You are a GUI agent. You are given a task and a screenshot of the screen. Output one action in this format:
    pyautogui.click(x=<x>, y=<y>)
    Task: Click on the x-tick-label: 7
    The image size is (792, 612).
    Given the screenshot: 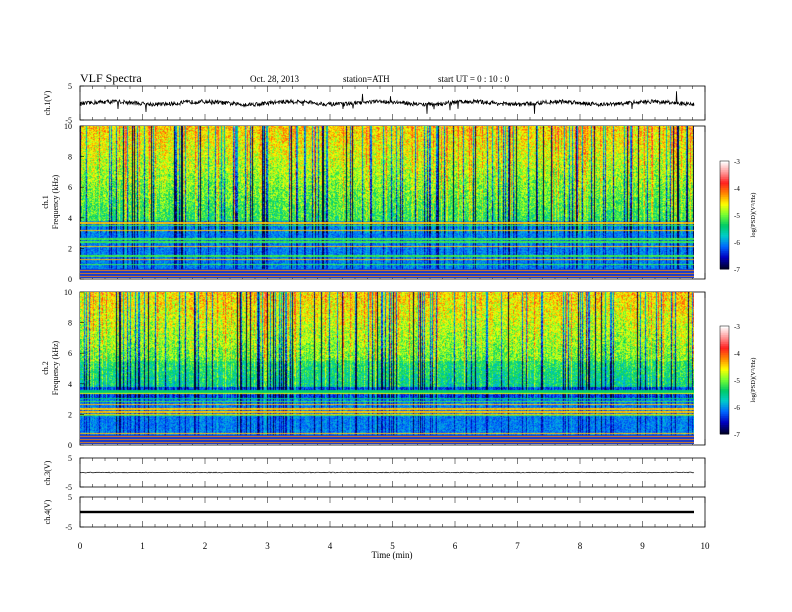 What is the action you would take?
    pyautogui.click(x=517, y=546)
    